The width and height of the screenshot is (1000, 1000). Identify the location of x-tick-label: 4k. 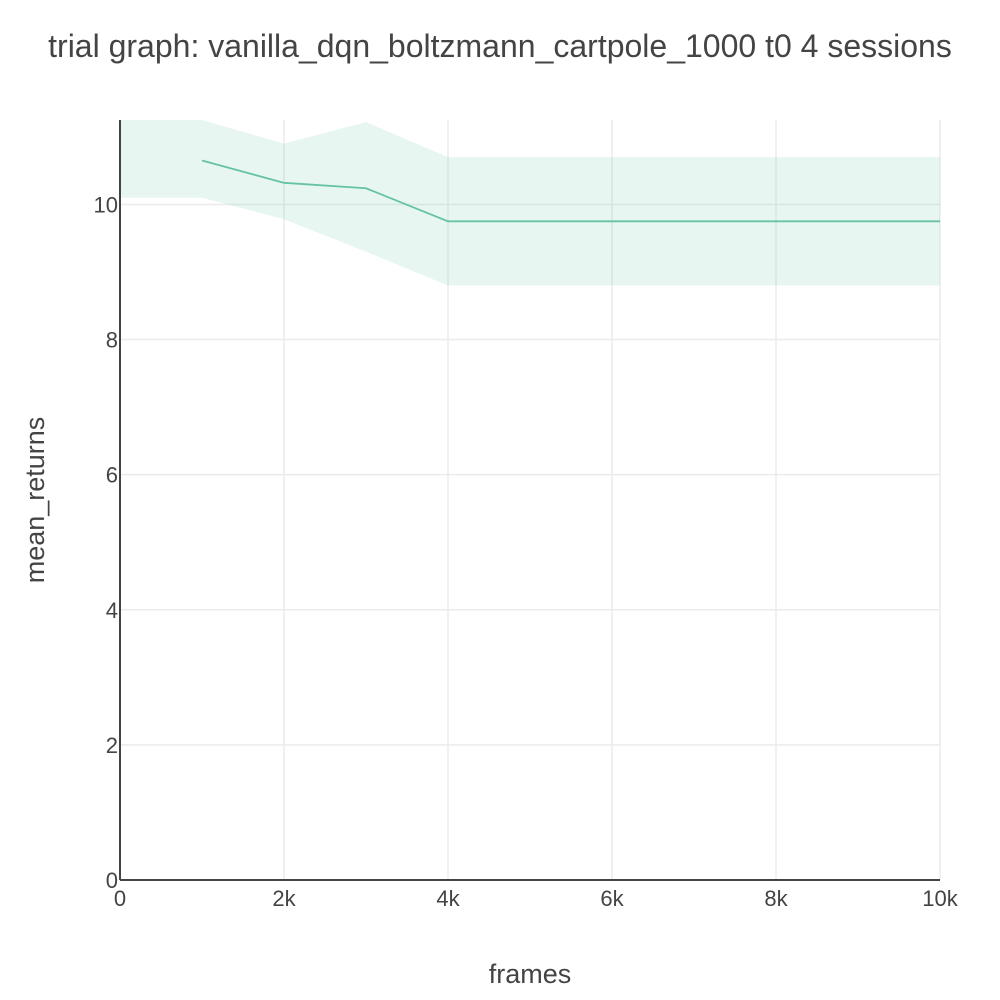
(448, 898).